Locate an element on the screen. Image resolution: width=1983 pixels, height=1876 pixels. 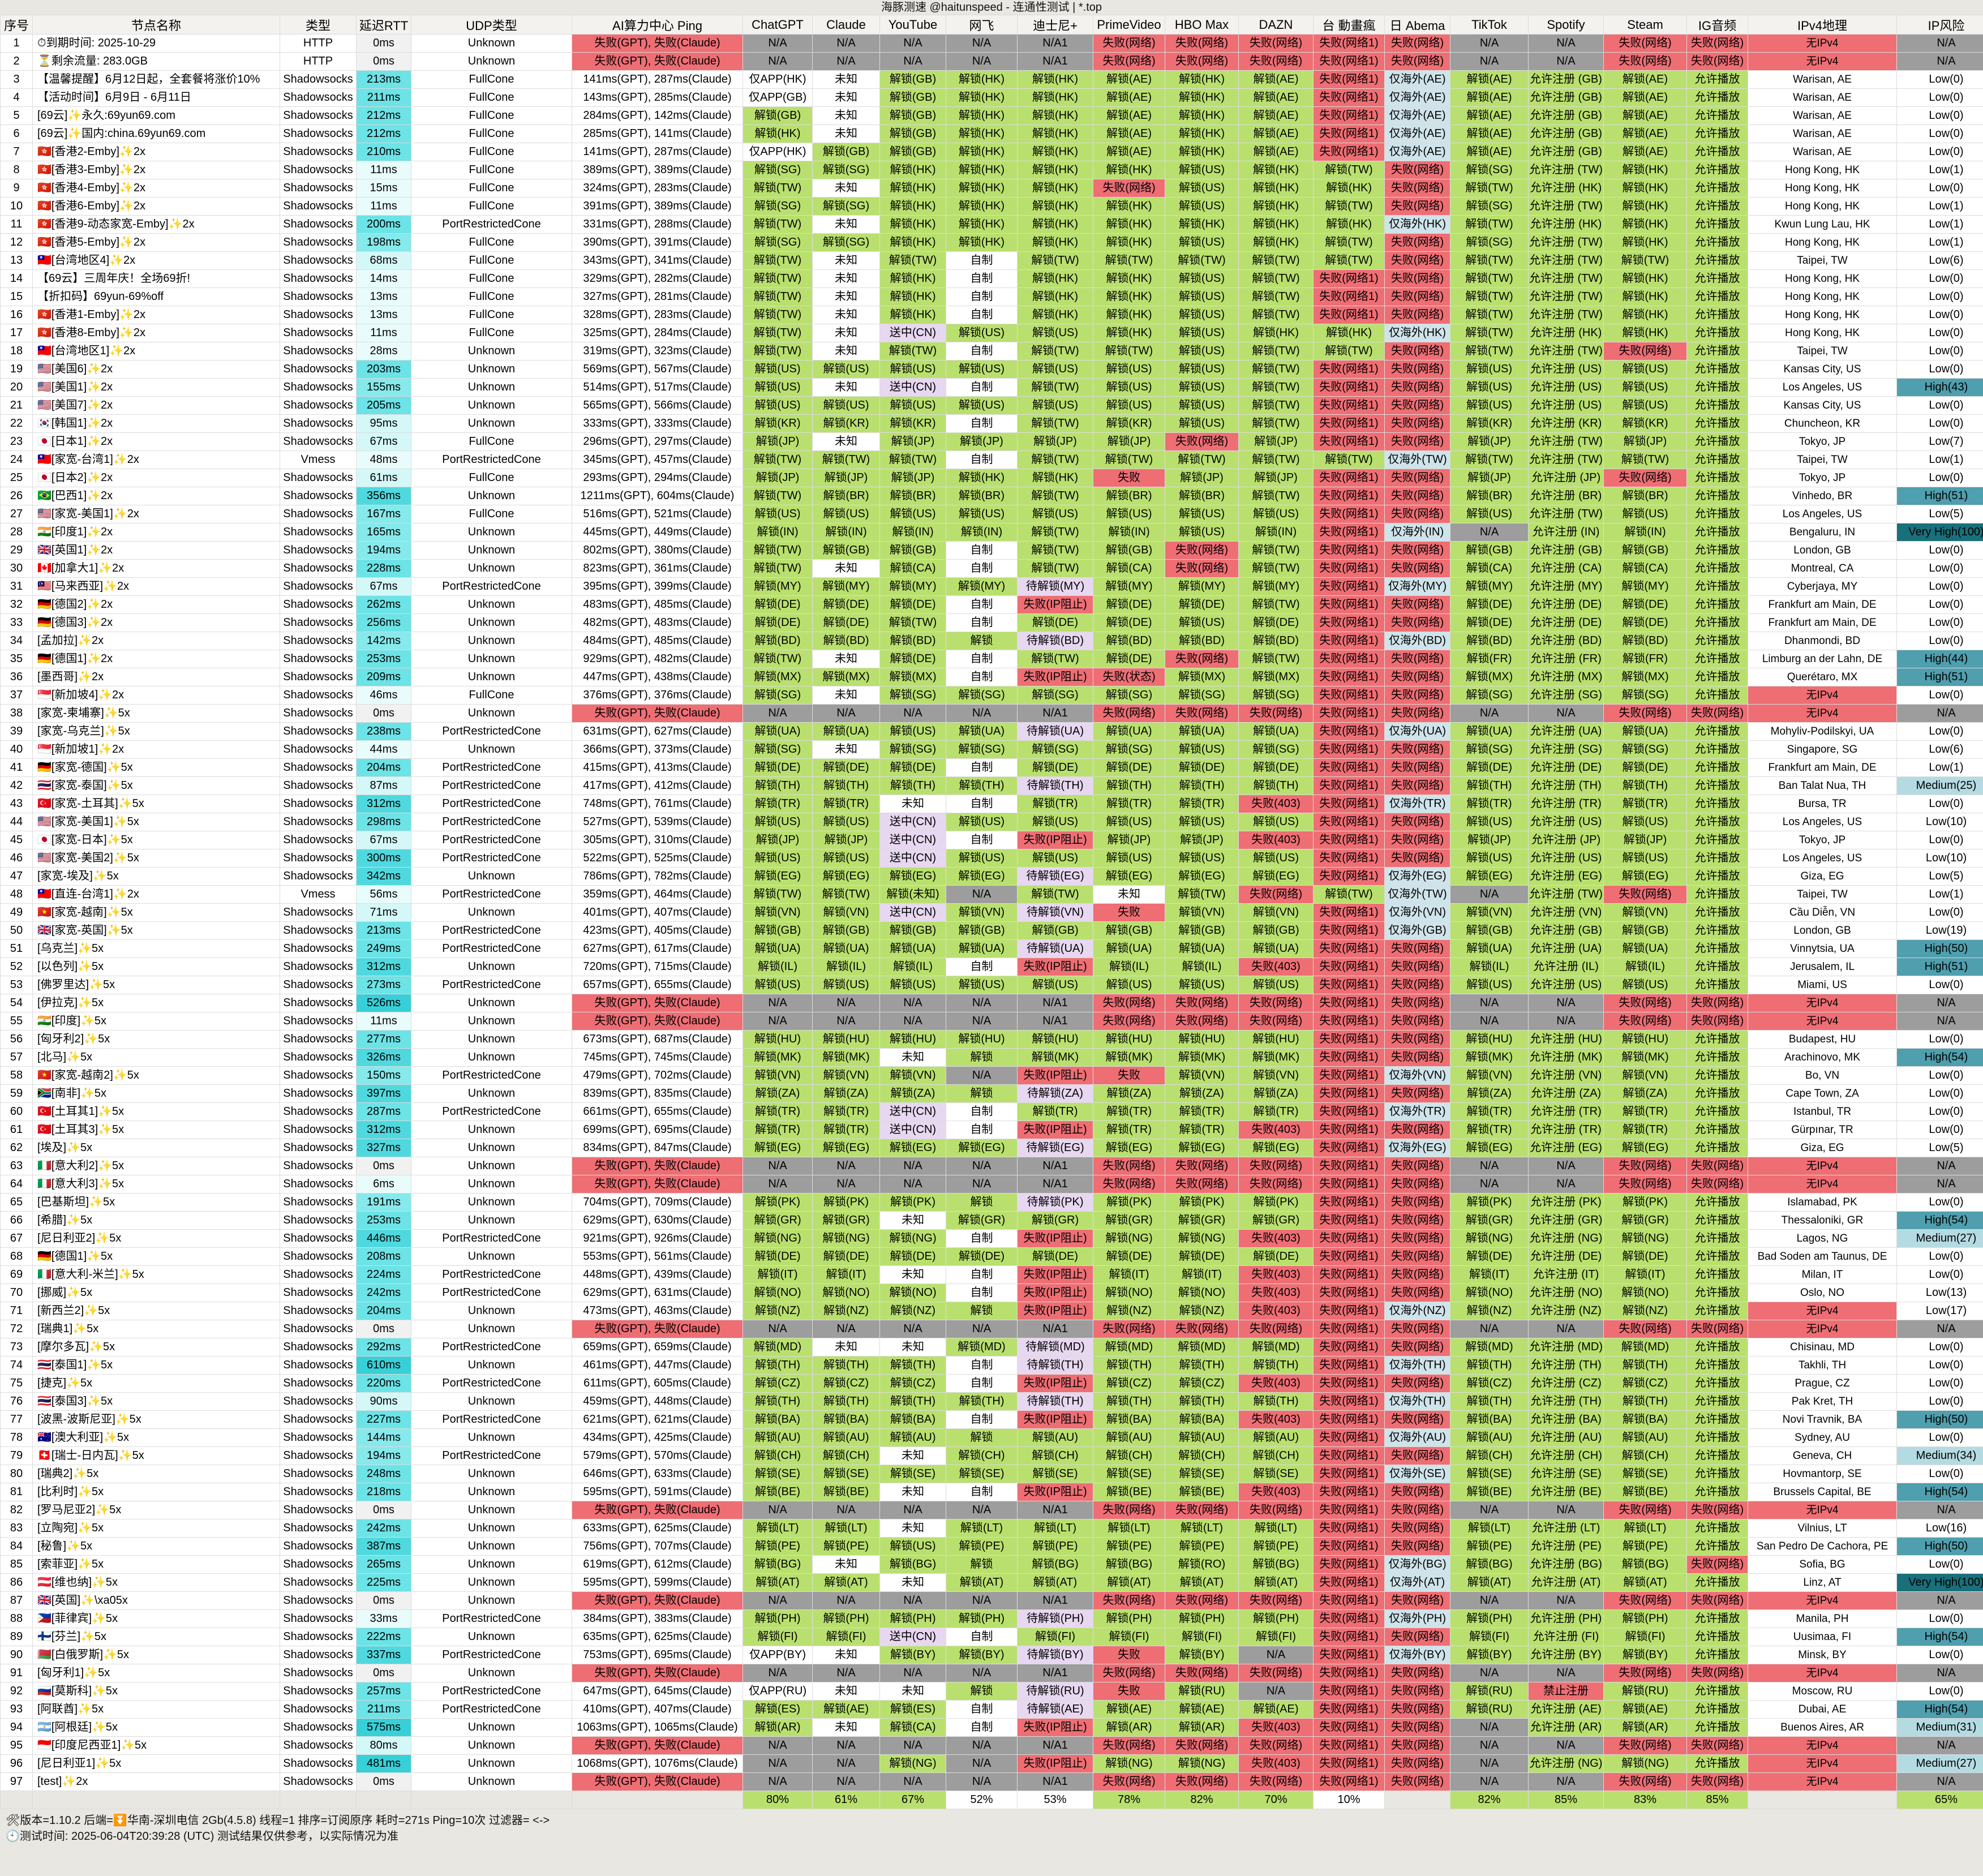
summary-chatgpt: 80% is located at coordinates (777, 1800).